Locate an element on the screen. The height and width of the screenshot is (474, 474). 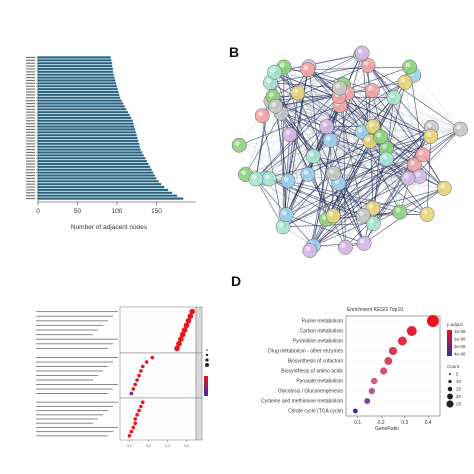
x-tick-label: 100 is located at coordinates (117, 211).